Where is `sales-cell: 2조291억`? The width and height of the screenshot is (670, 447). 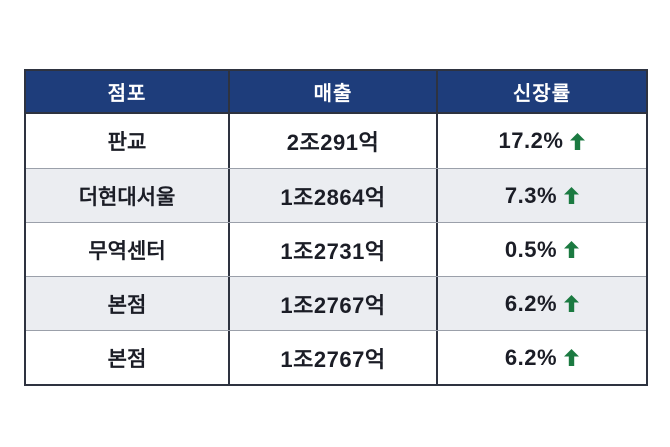
sales-cell: 2조291억 is located at coordinates (332, 141).